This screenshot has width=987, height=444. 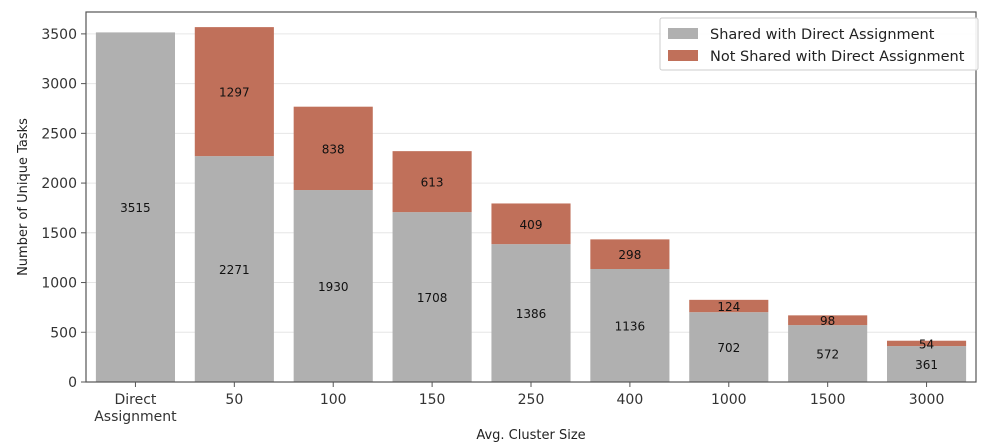 What do you see at coordinates (729, 400) in the screenshot?
I see `x-tick-label: 1000` at bounding box center [729, 400].